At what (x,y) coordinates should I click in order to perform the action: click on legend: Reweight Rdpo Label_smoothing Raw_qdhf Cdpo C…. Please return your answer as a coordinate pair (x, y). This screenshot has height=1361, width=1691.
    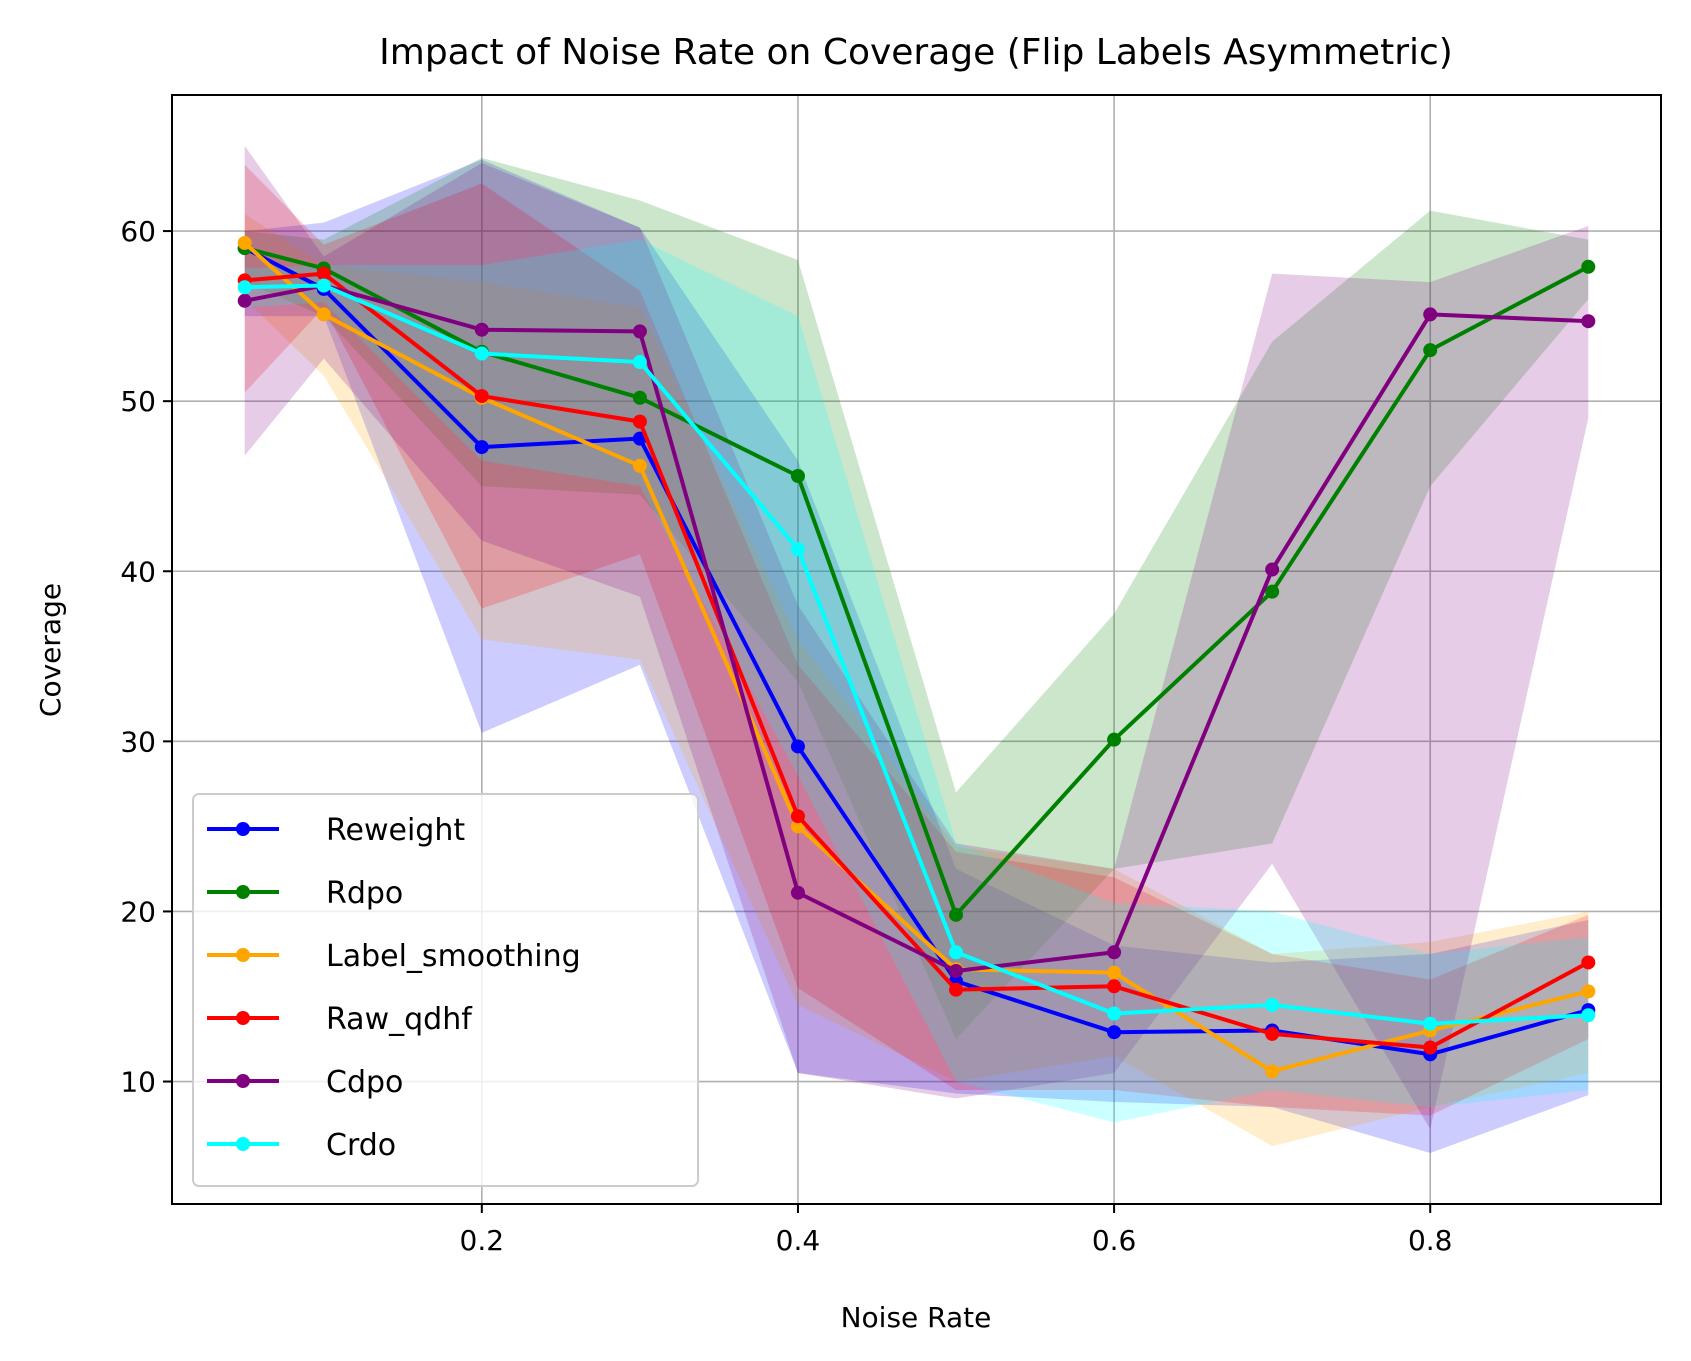
    Looking at the image, I should click on (445, 990).